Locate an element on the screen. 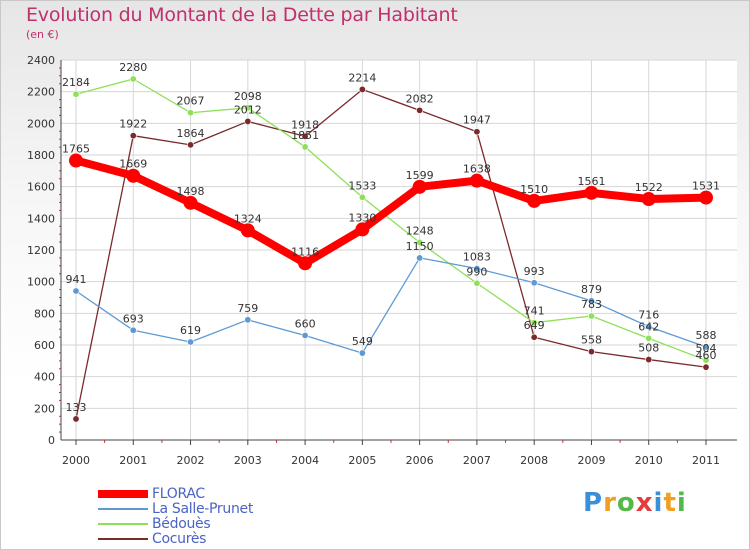  x-tick-label: 2003 is located at coordinates (248, 460).